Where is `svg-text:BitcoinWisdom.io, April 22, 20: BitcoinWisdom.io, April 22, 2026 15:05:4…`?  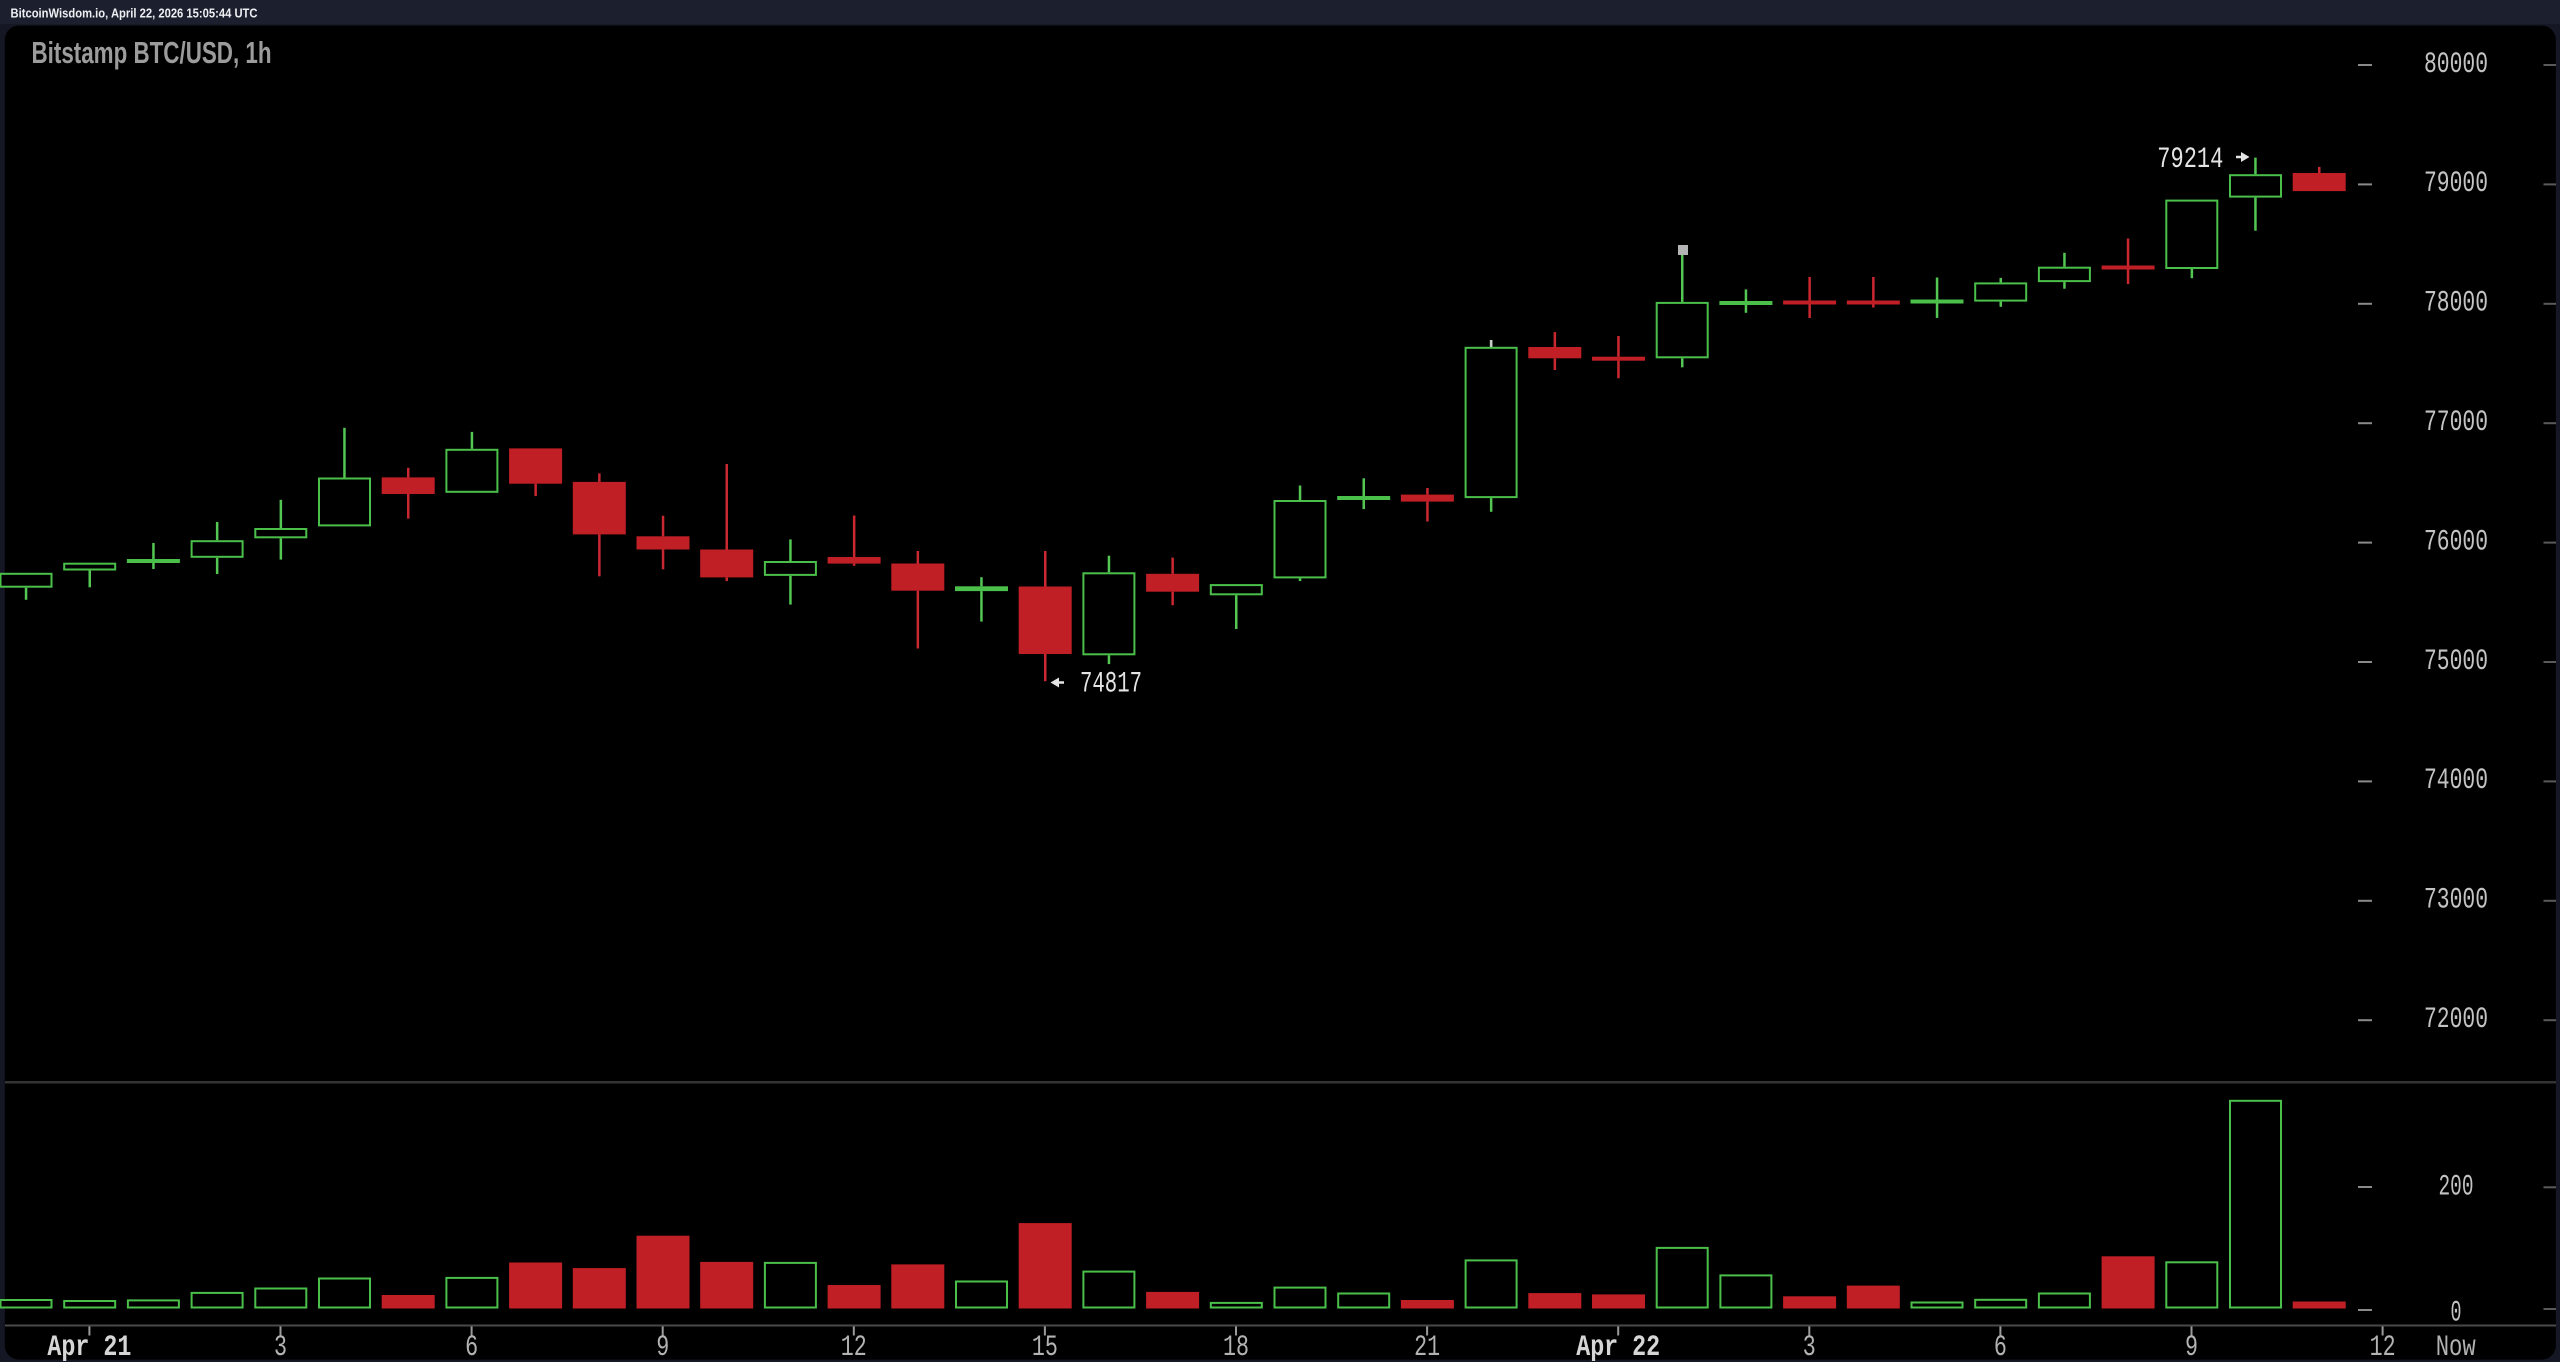
svg-text:BitcoinWisdom.io, April 22, 20: BitcoinWisdom.io, April 22, 2026 15:05:4… is located at coordinates (135, 13).